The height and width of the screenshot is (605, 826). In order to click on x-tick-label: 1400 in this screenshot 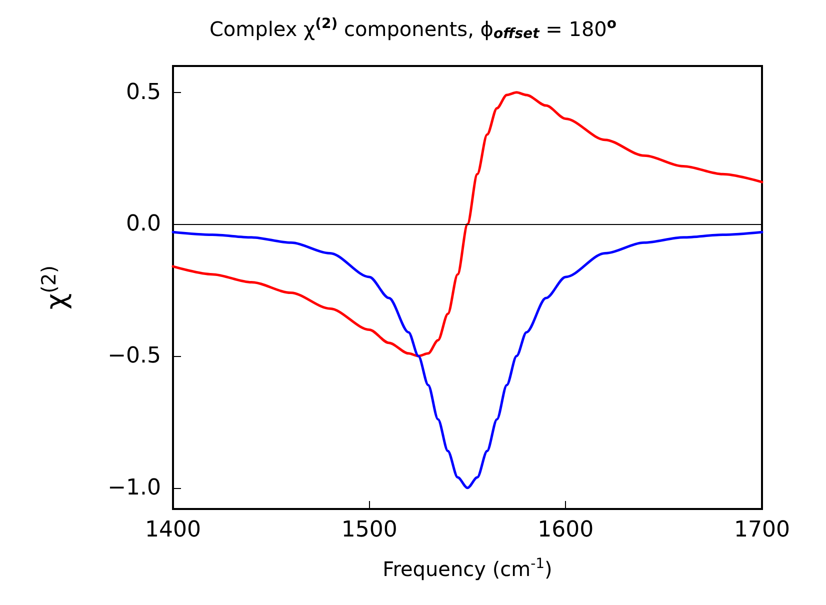, I will do `click(173, 530)`.